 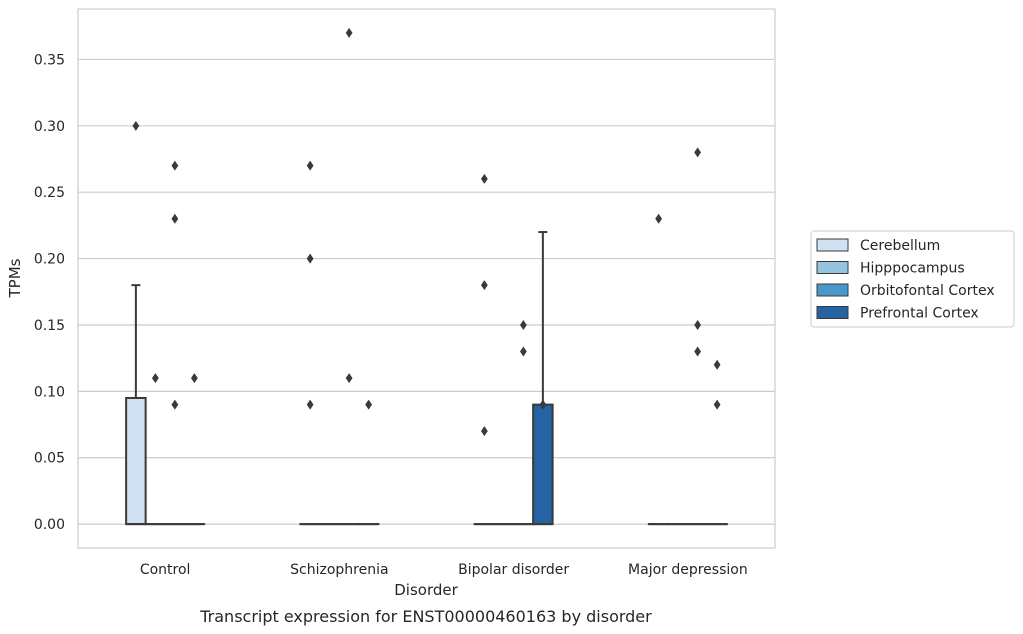 What do you see at coordinates (912, 269) in the screenshot?
I see `legend-label: Hipppocampus` at bounding box center [912, 269].